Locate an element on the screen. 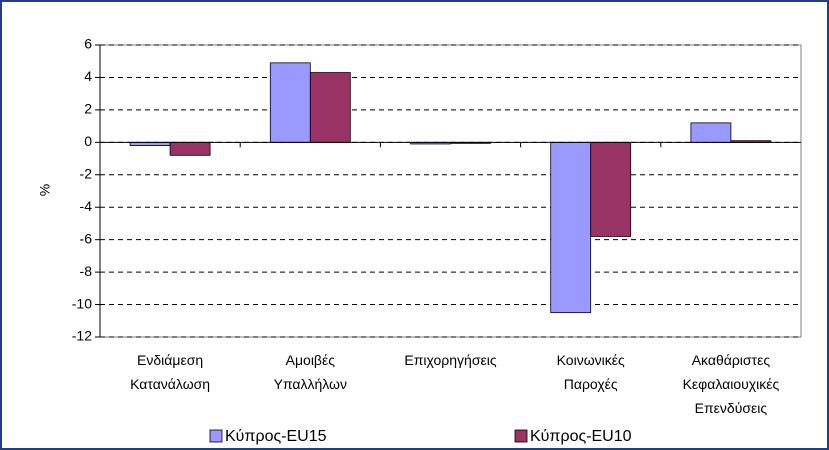 The image size is (829, 450). y-tick-label: 0 is located at coordinates (88, 141).